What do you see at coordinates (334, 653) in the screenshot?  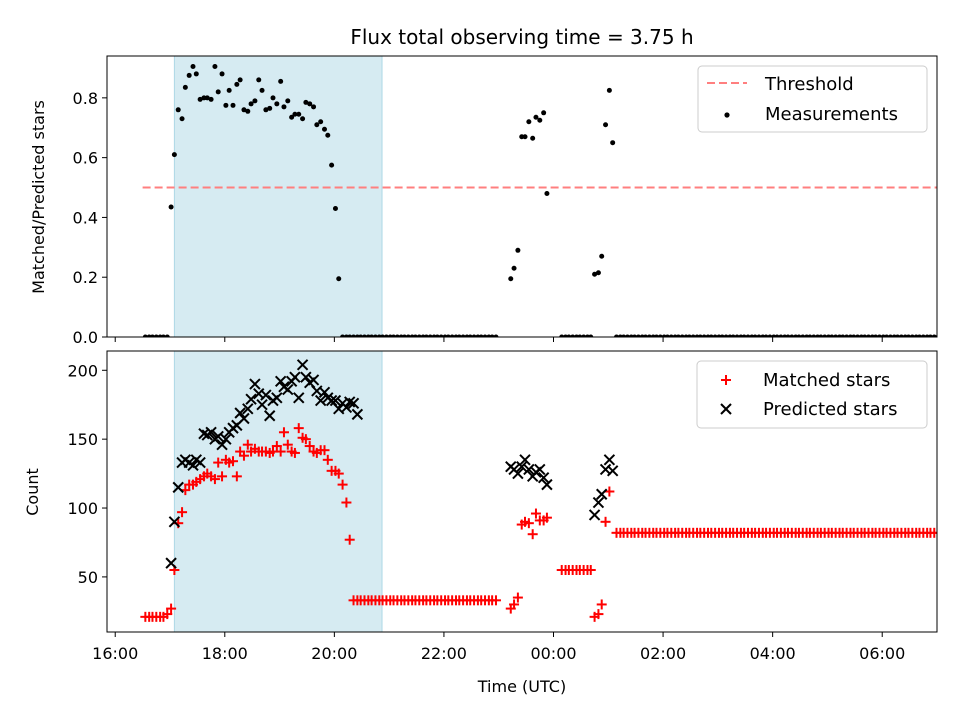 I see `bottom-x-tick-label: 20:00` at bounding box center [334, 653].